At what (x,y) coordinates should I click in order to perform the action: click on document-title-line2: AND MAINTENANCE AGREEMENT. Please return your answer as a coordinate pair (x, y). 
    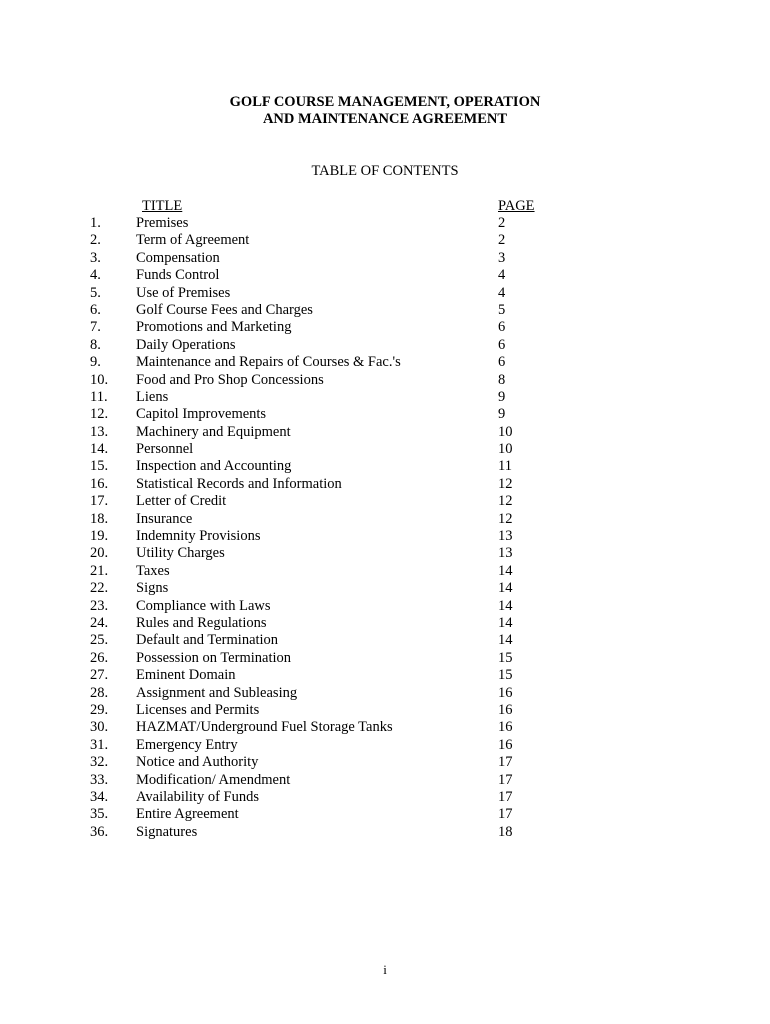
    Looking at the image, I should click on (385, 119).